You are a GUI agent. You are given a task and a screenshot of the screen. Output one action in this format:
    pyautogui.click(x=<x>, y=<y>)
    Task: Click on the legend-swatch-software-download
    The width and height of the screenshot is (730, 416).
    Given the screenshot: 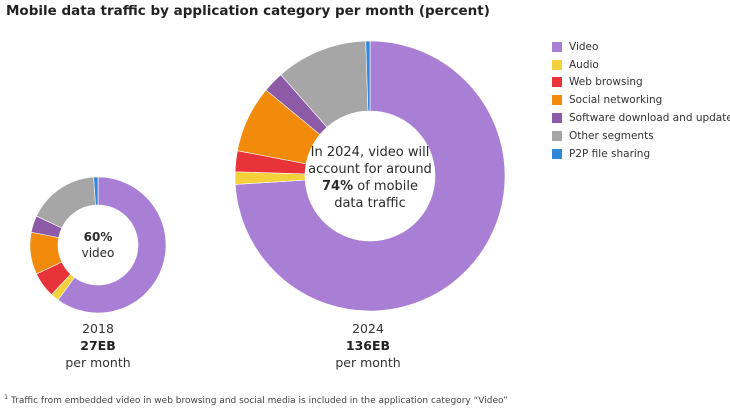 What is the action you would take?
    pyautogui.click(x=557, y=118)
    